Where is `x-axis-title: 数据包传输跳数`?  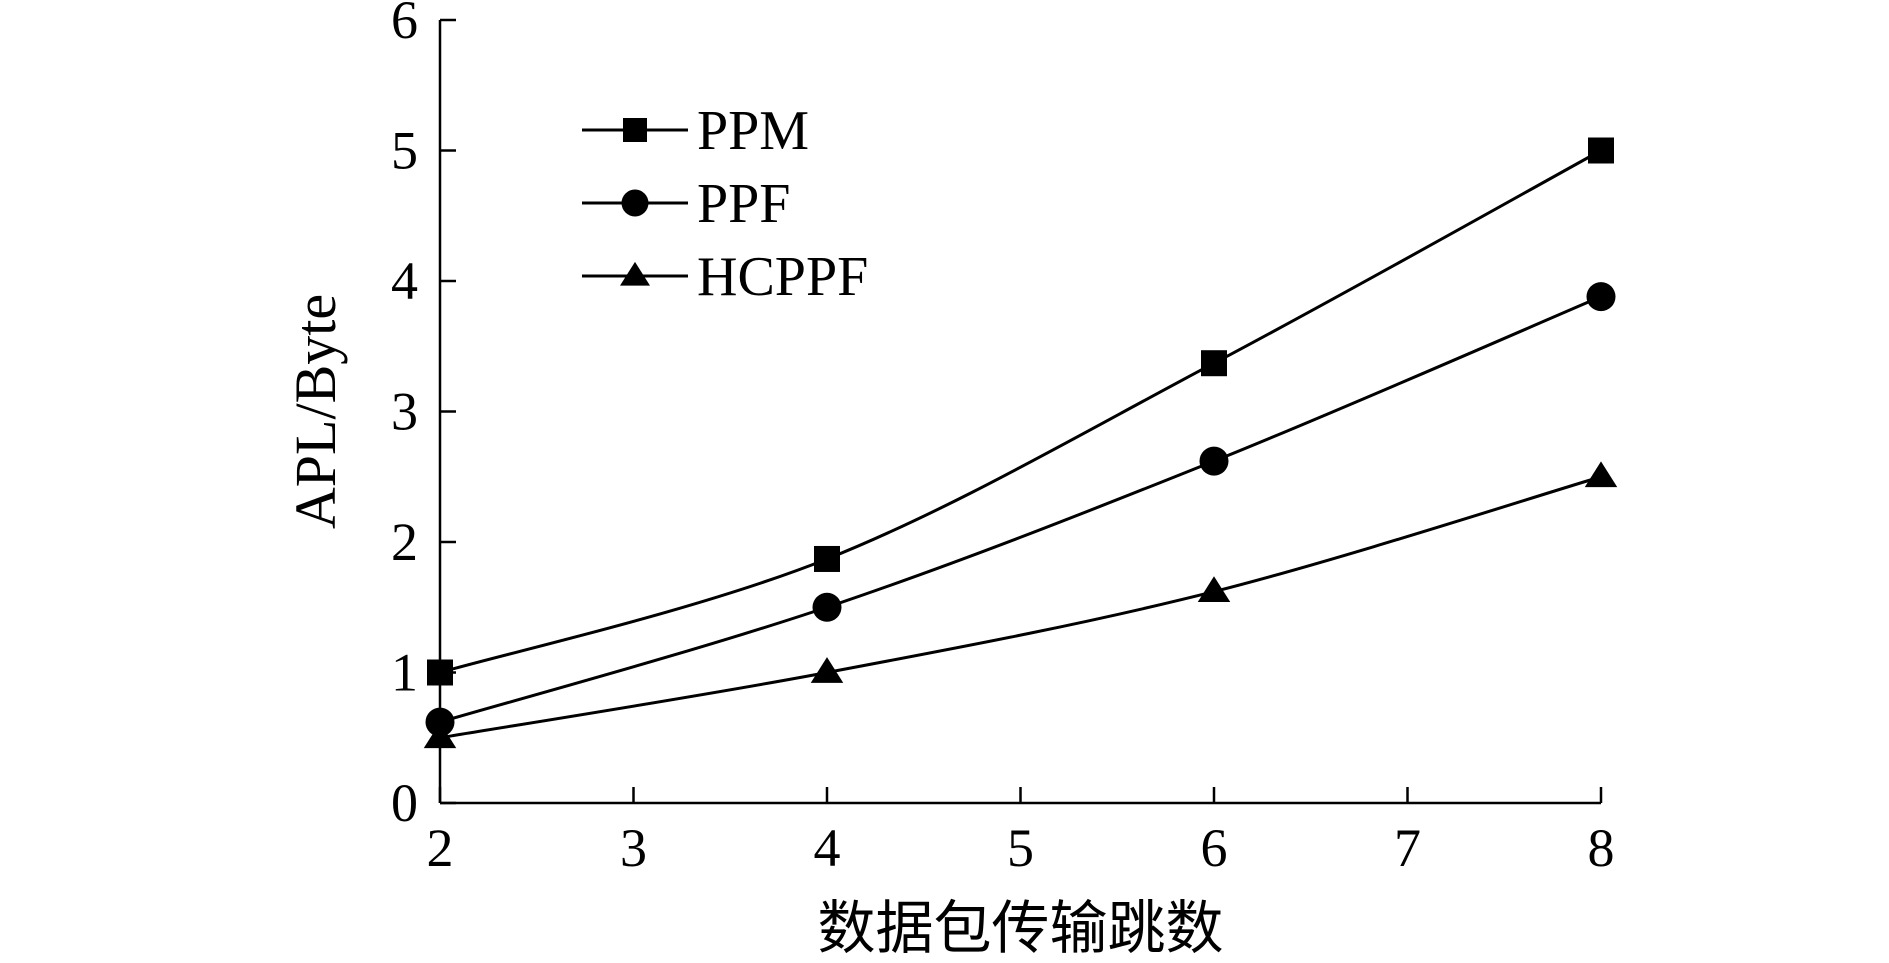 x-axis-title: 数据包传输跳数 is located at coordinates (1020, 928).